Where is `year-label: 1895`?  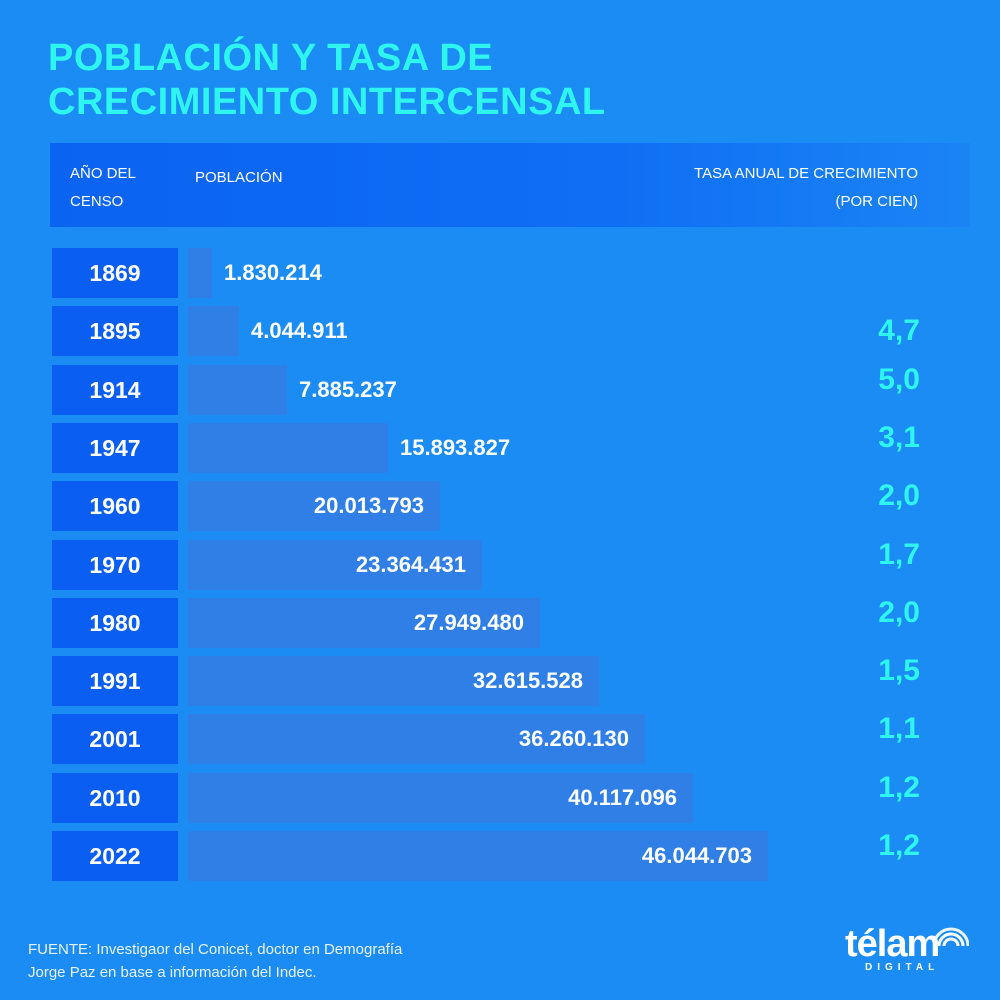
year-label: 1895 is located at coordinates (115, 331).